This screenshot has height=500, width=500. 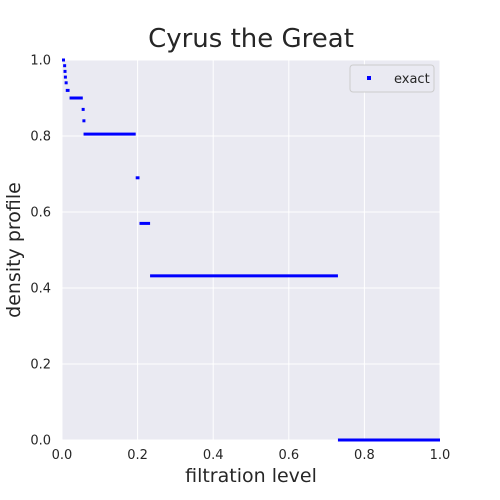 I want to click on y-axis-label: density profile, so click(x=14, y=250).